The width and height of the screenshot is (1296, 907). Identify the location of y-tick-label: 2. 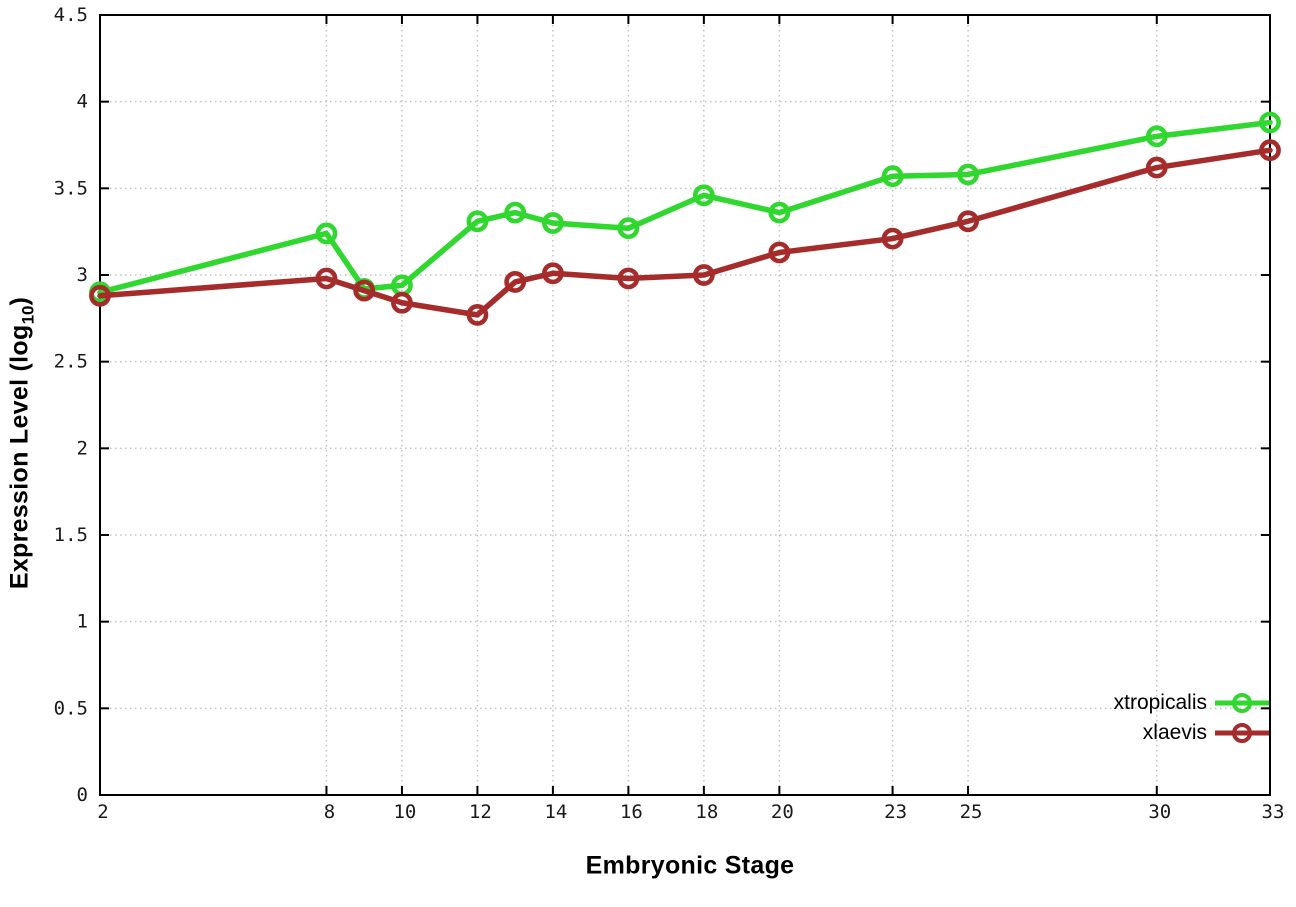
(82, 448).